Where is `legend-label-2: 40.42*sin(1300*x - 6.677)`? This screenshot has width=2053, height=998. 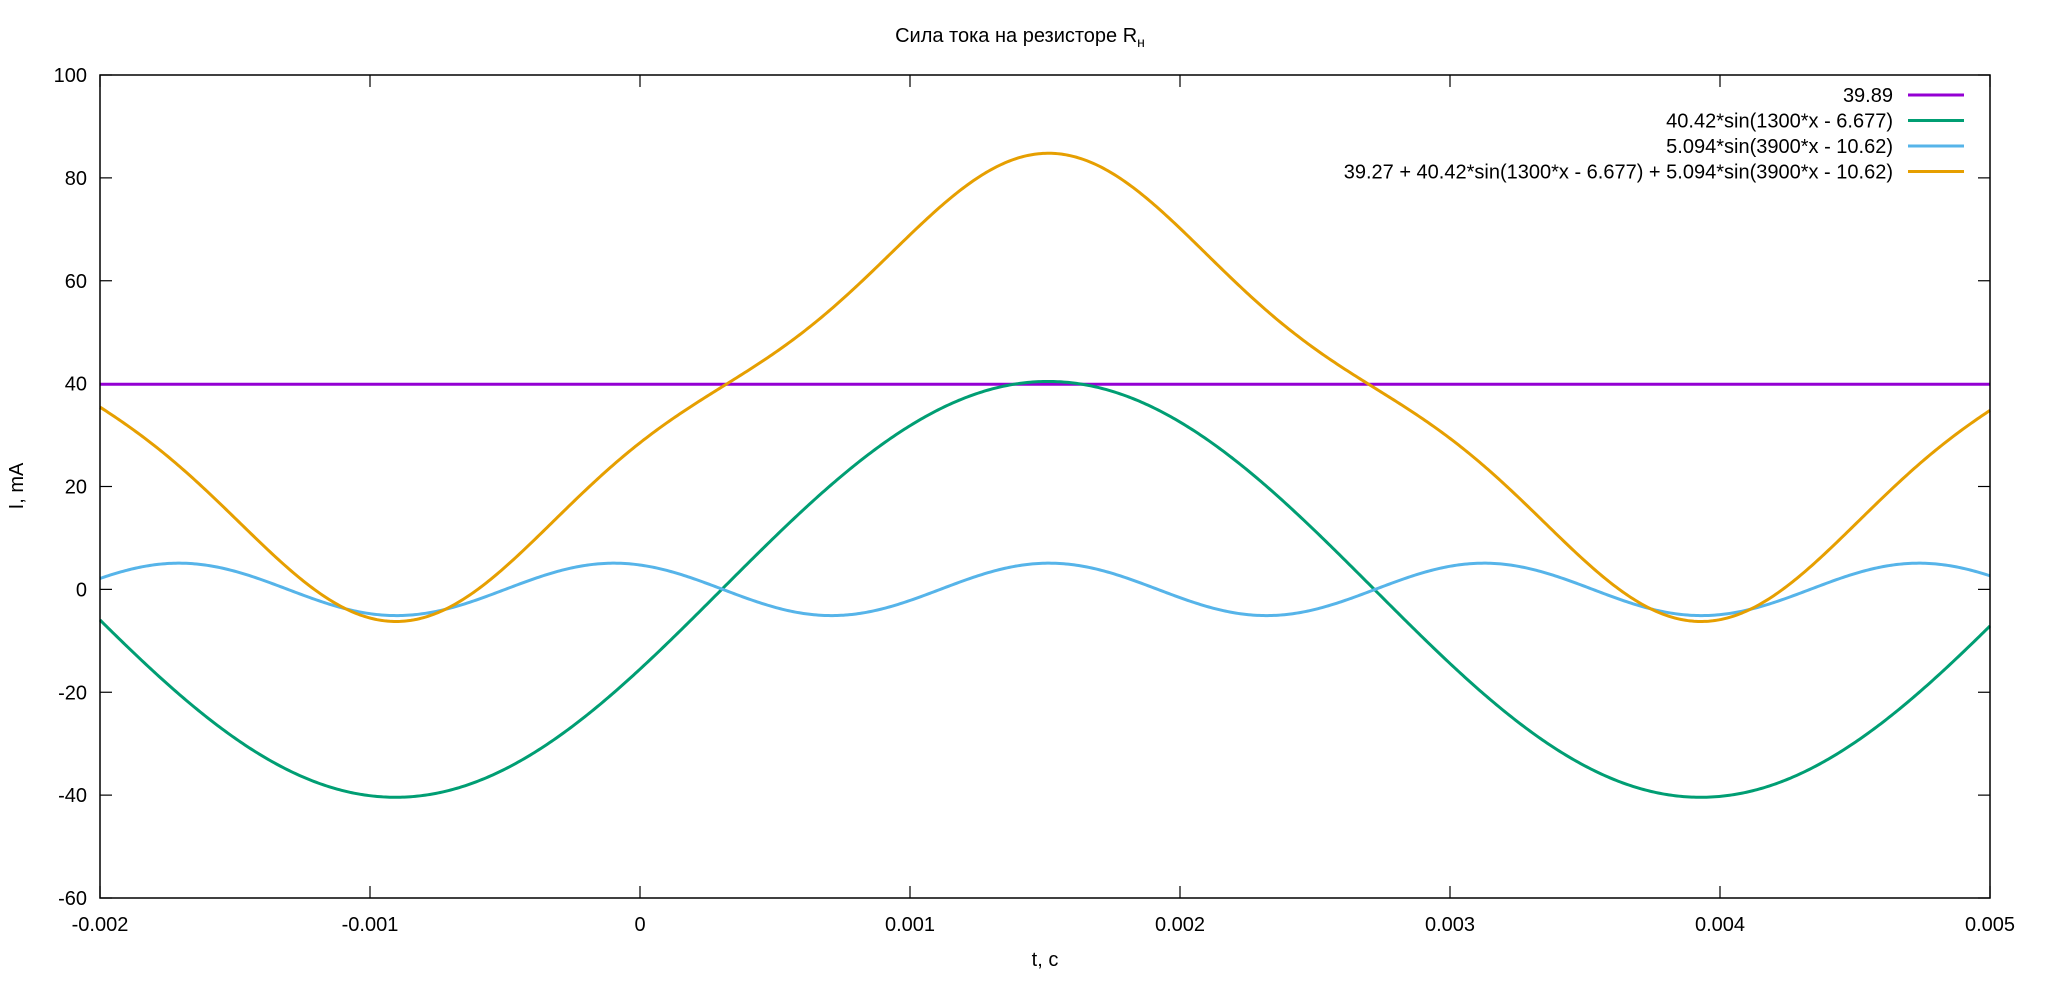 legend-label-2: 40.42*sin(1300*x - 6.677) is located at coordinates (1779, 122).